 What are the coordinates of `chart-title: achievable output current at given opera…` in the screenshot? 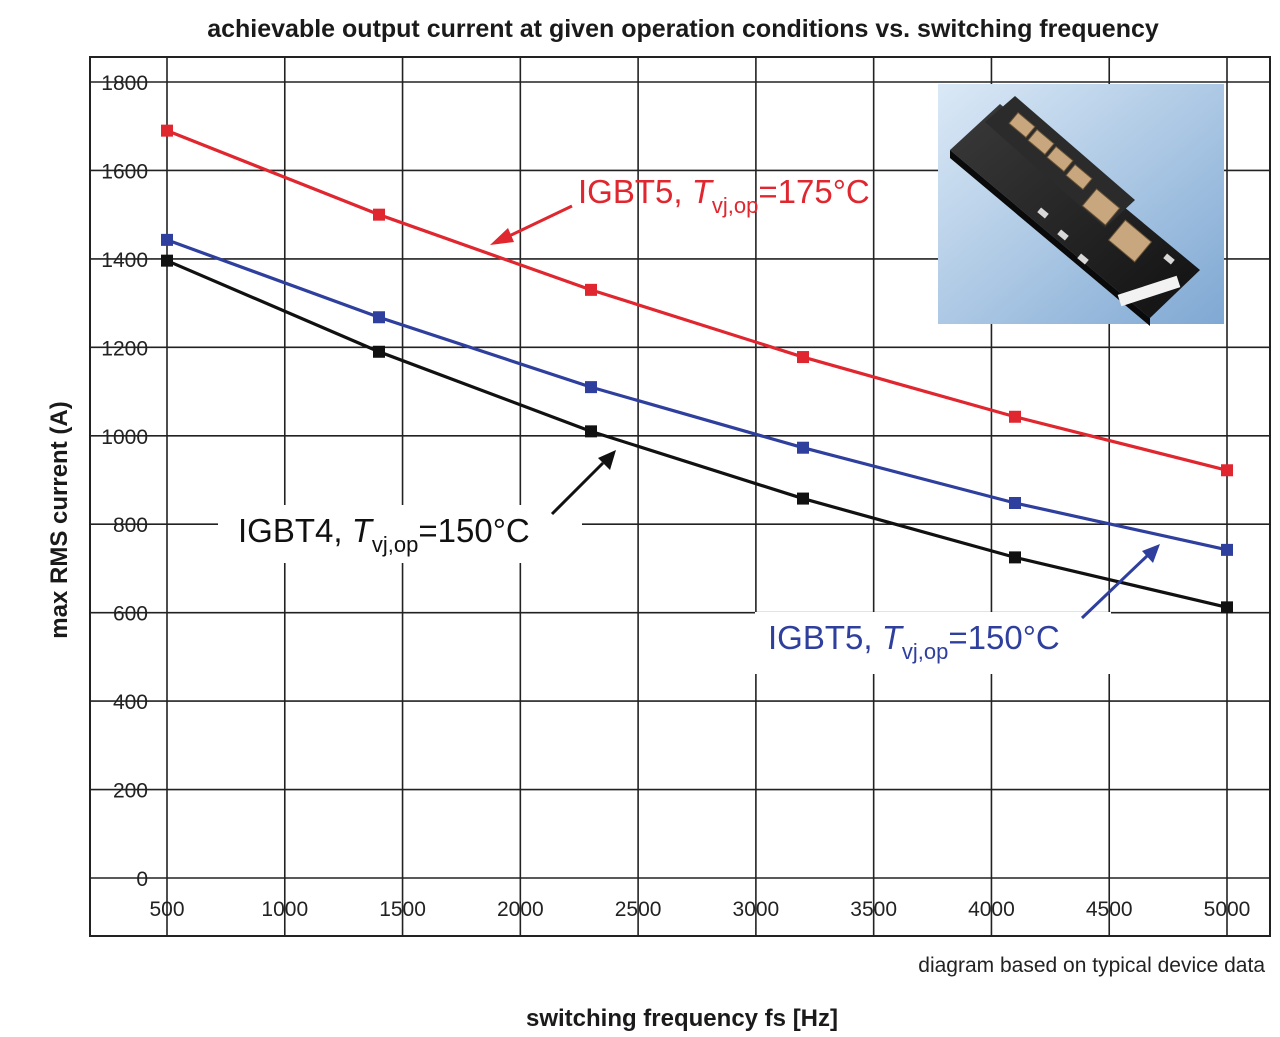 It's located at (683, 29).